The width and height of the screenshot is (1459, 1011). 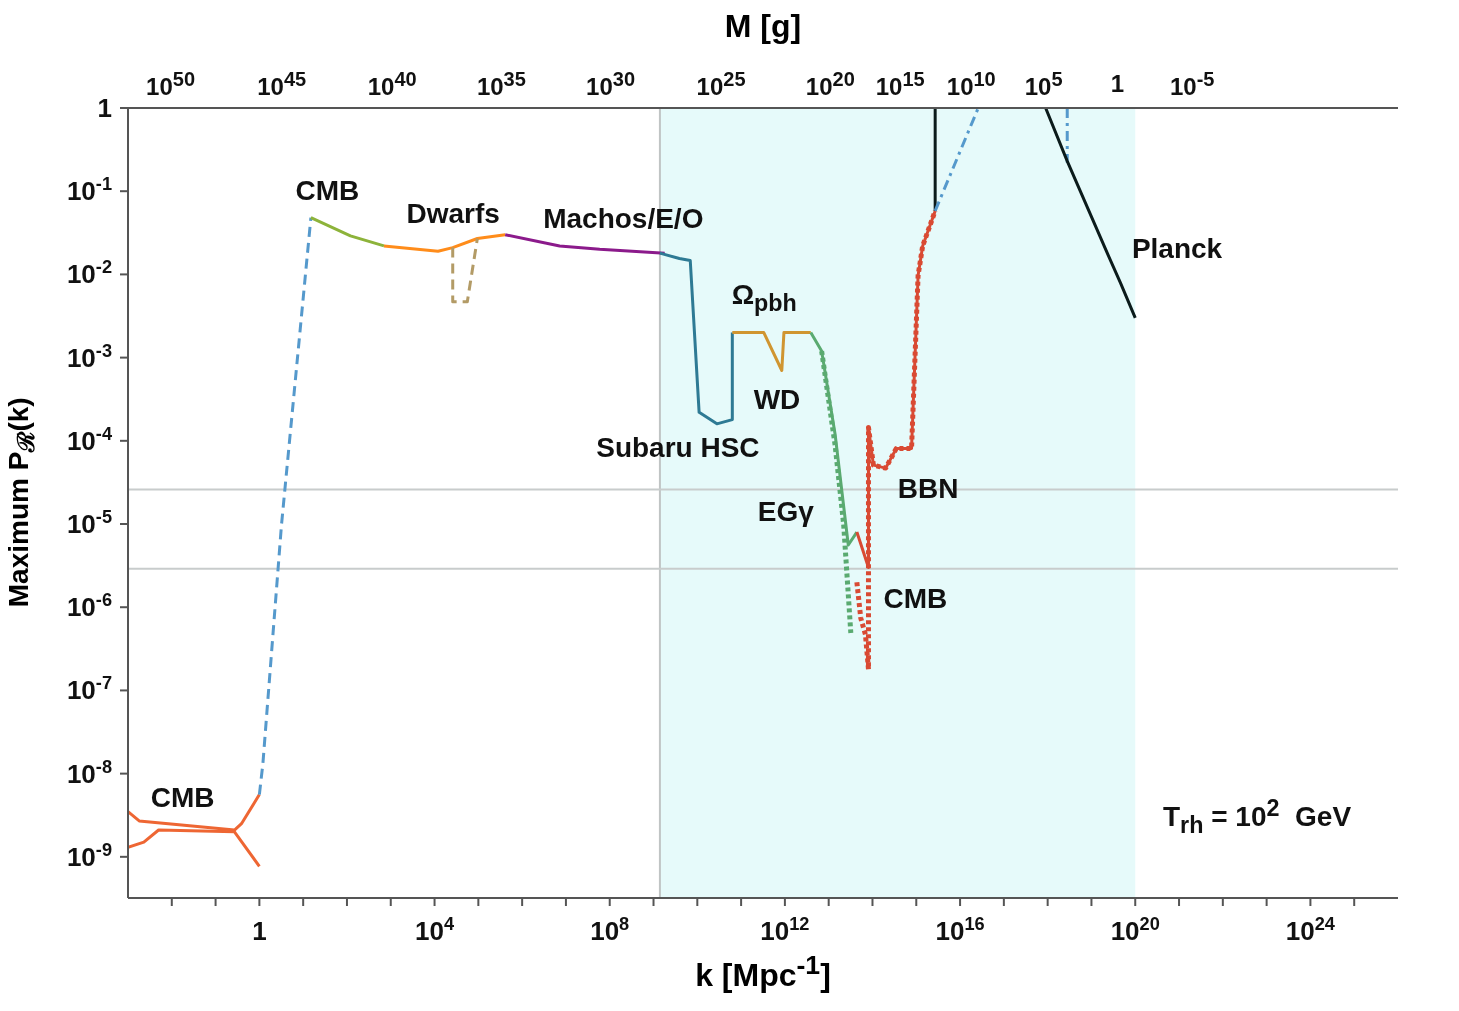 I want to click on y-tick-label: 10$^{-6}$, so click(x=89, y=606).